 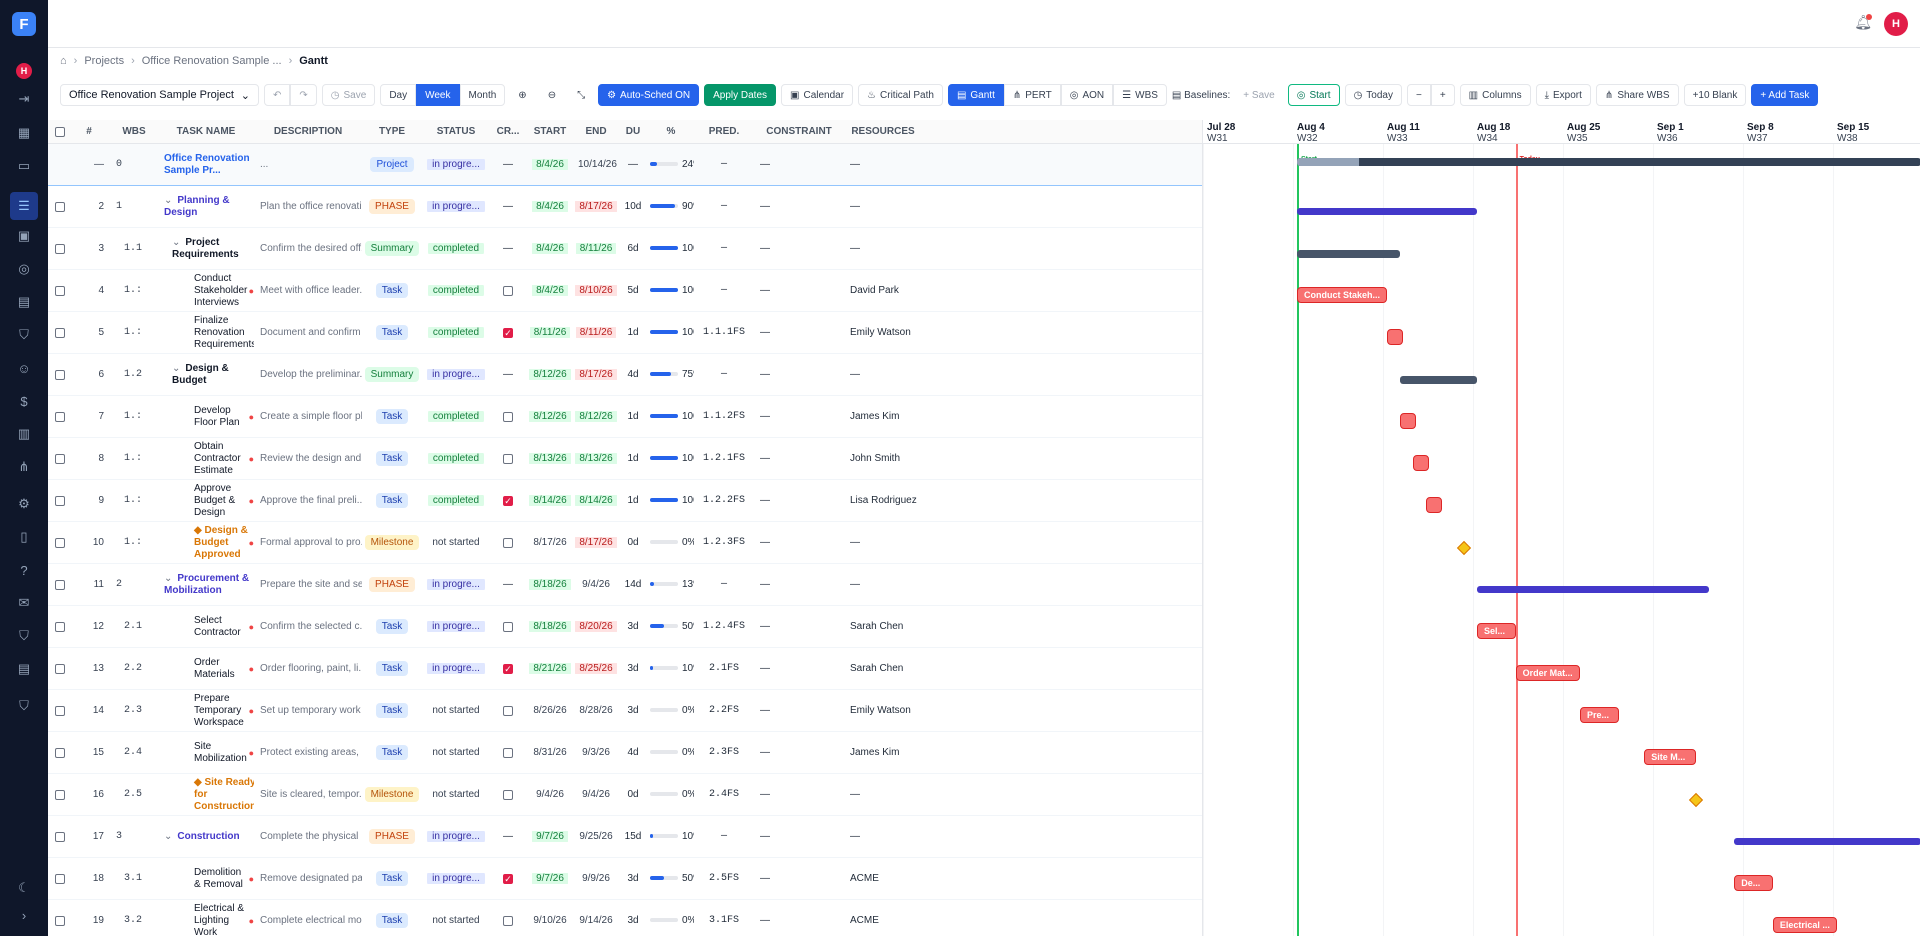 What do you see at coordinates (24, 368) in the screenshot?
I see `users-icon: ☺` at bounding box center [24, 368].